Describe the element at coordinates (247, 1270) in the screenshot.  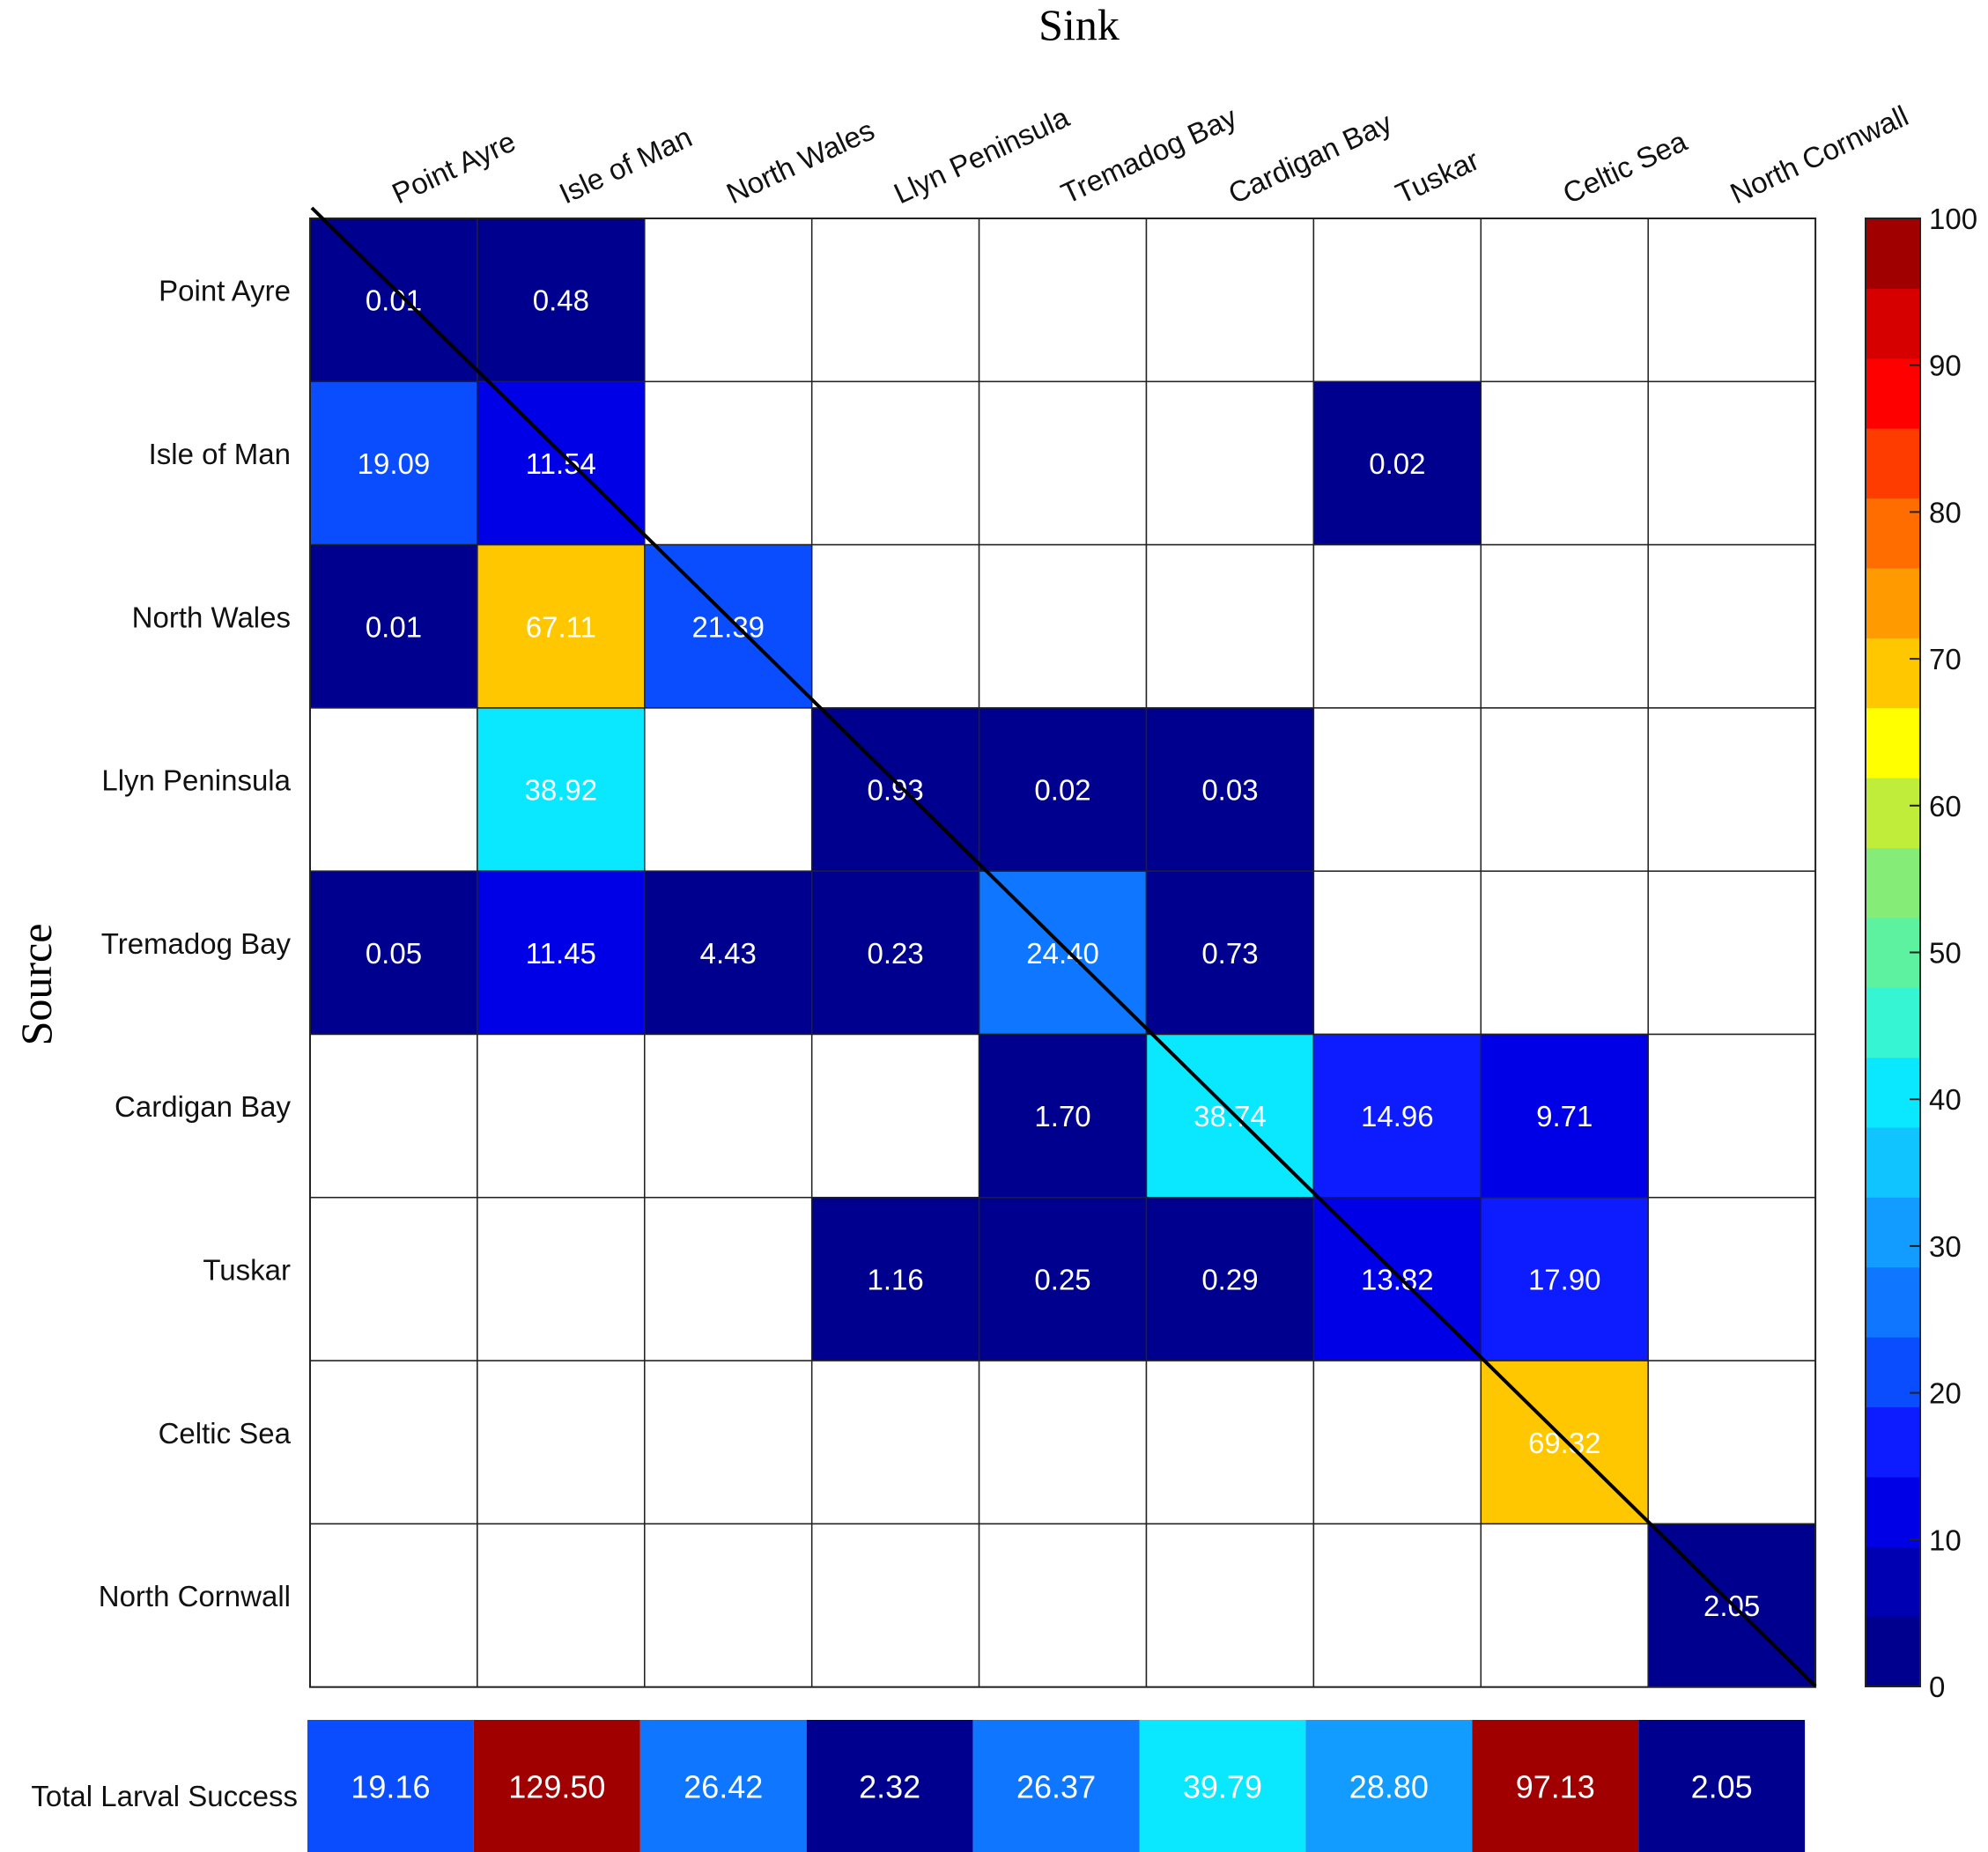
I see `row-label: Tuskar` at that location.